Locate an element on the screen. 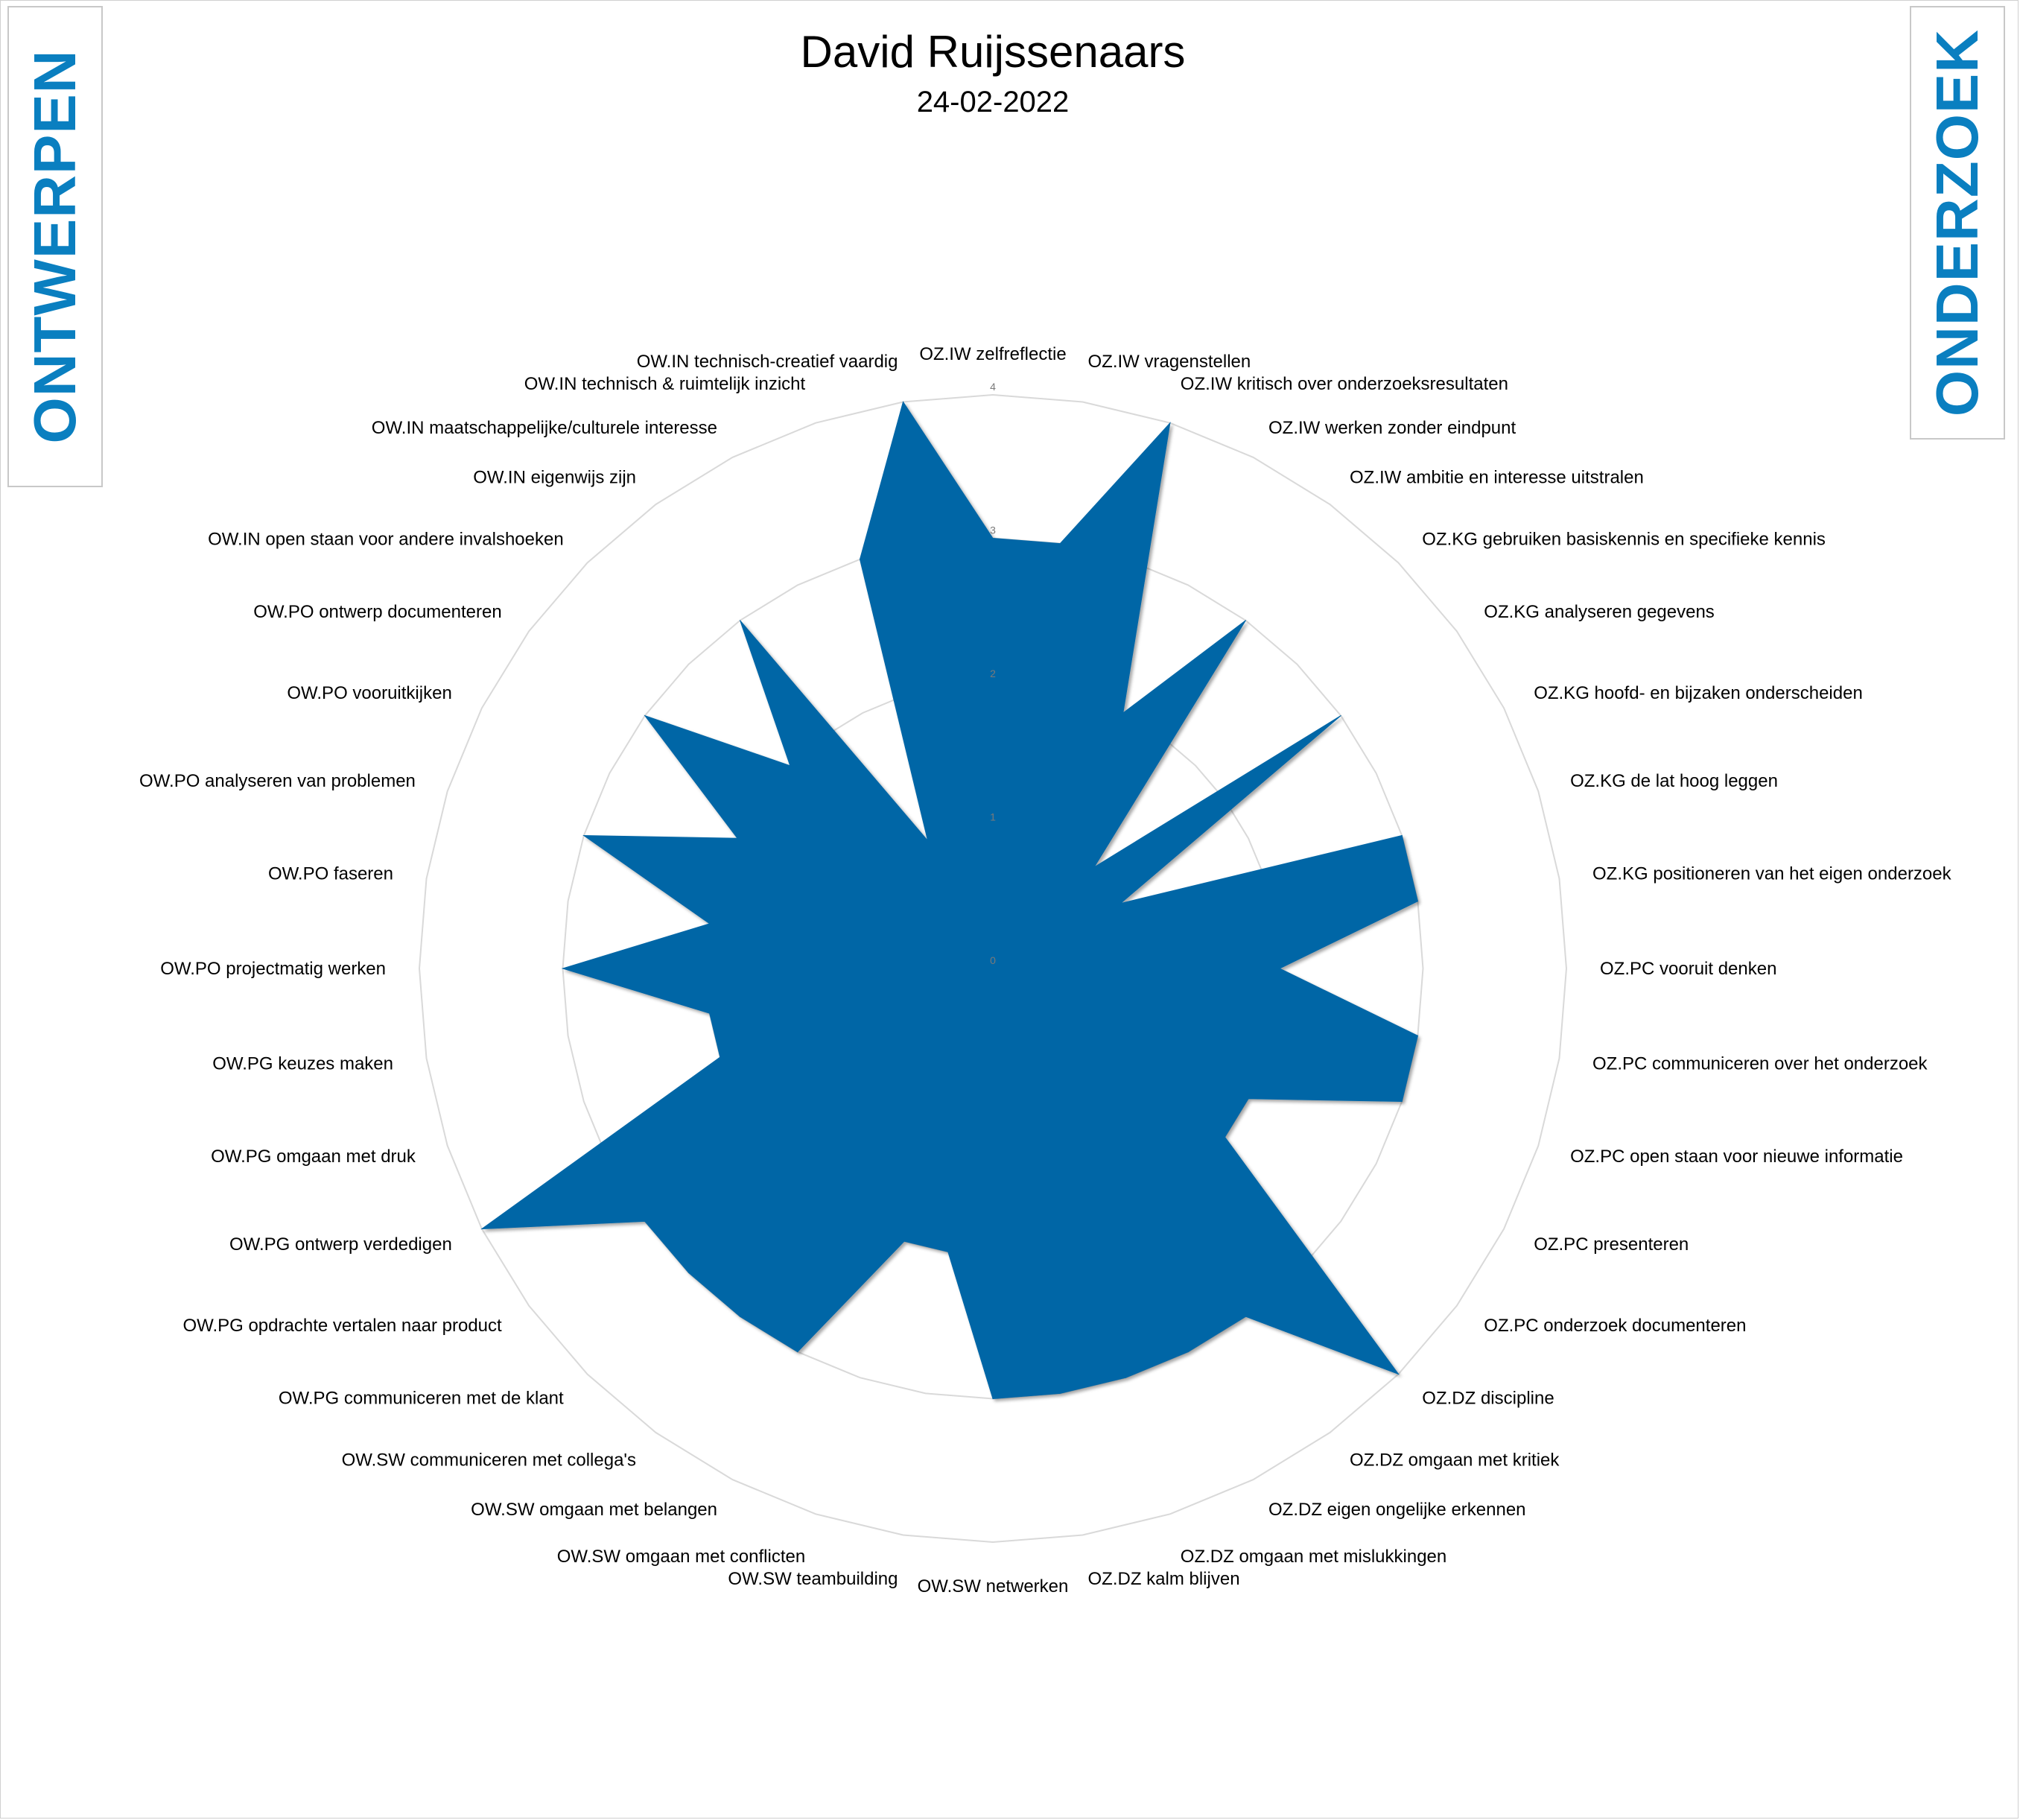 Image resolution: width=2020 pixels, height=1820 pixels. side-label-box-right: ONDERZOEK is located at coordinates (1958, 223).